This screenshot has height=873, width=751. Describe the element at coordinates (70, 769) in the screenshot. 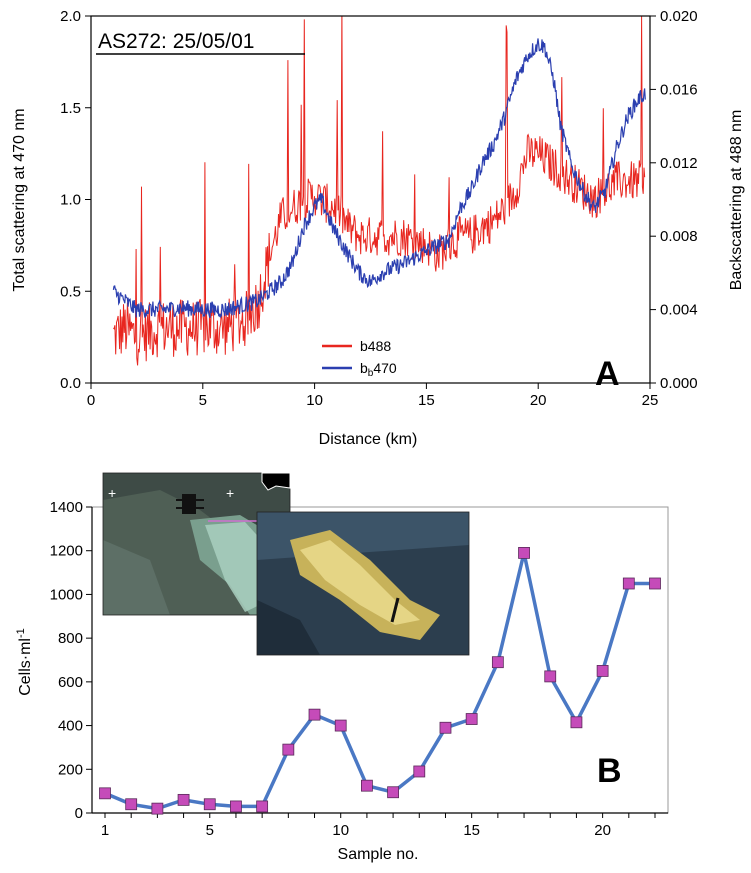

I see `panel-b-ytick-label: 200` at that location.